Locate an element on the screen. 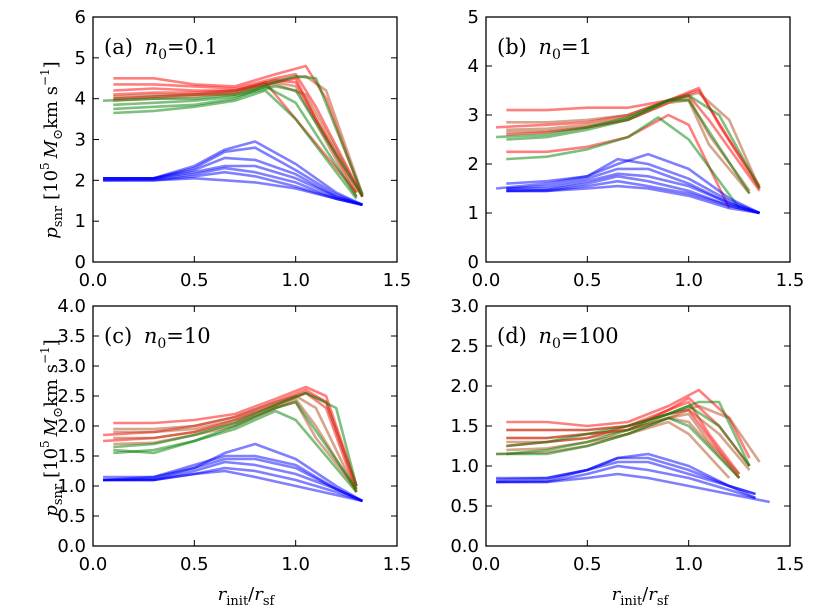  y-tick-label: 3.5 is located at coordinates (71, 336).